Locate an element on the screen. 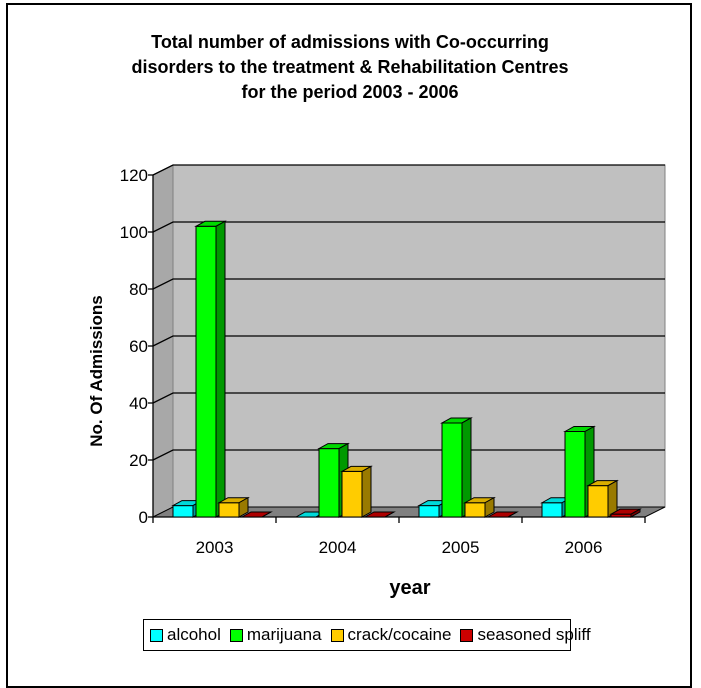  bar-marijuana-2006-front is located at coordinates (575, 474).